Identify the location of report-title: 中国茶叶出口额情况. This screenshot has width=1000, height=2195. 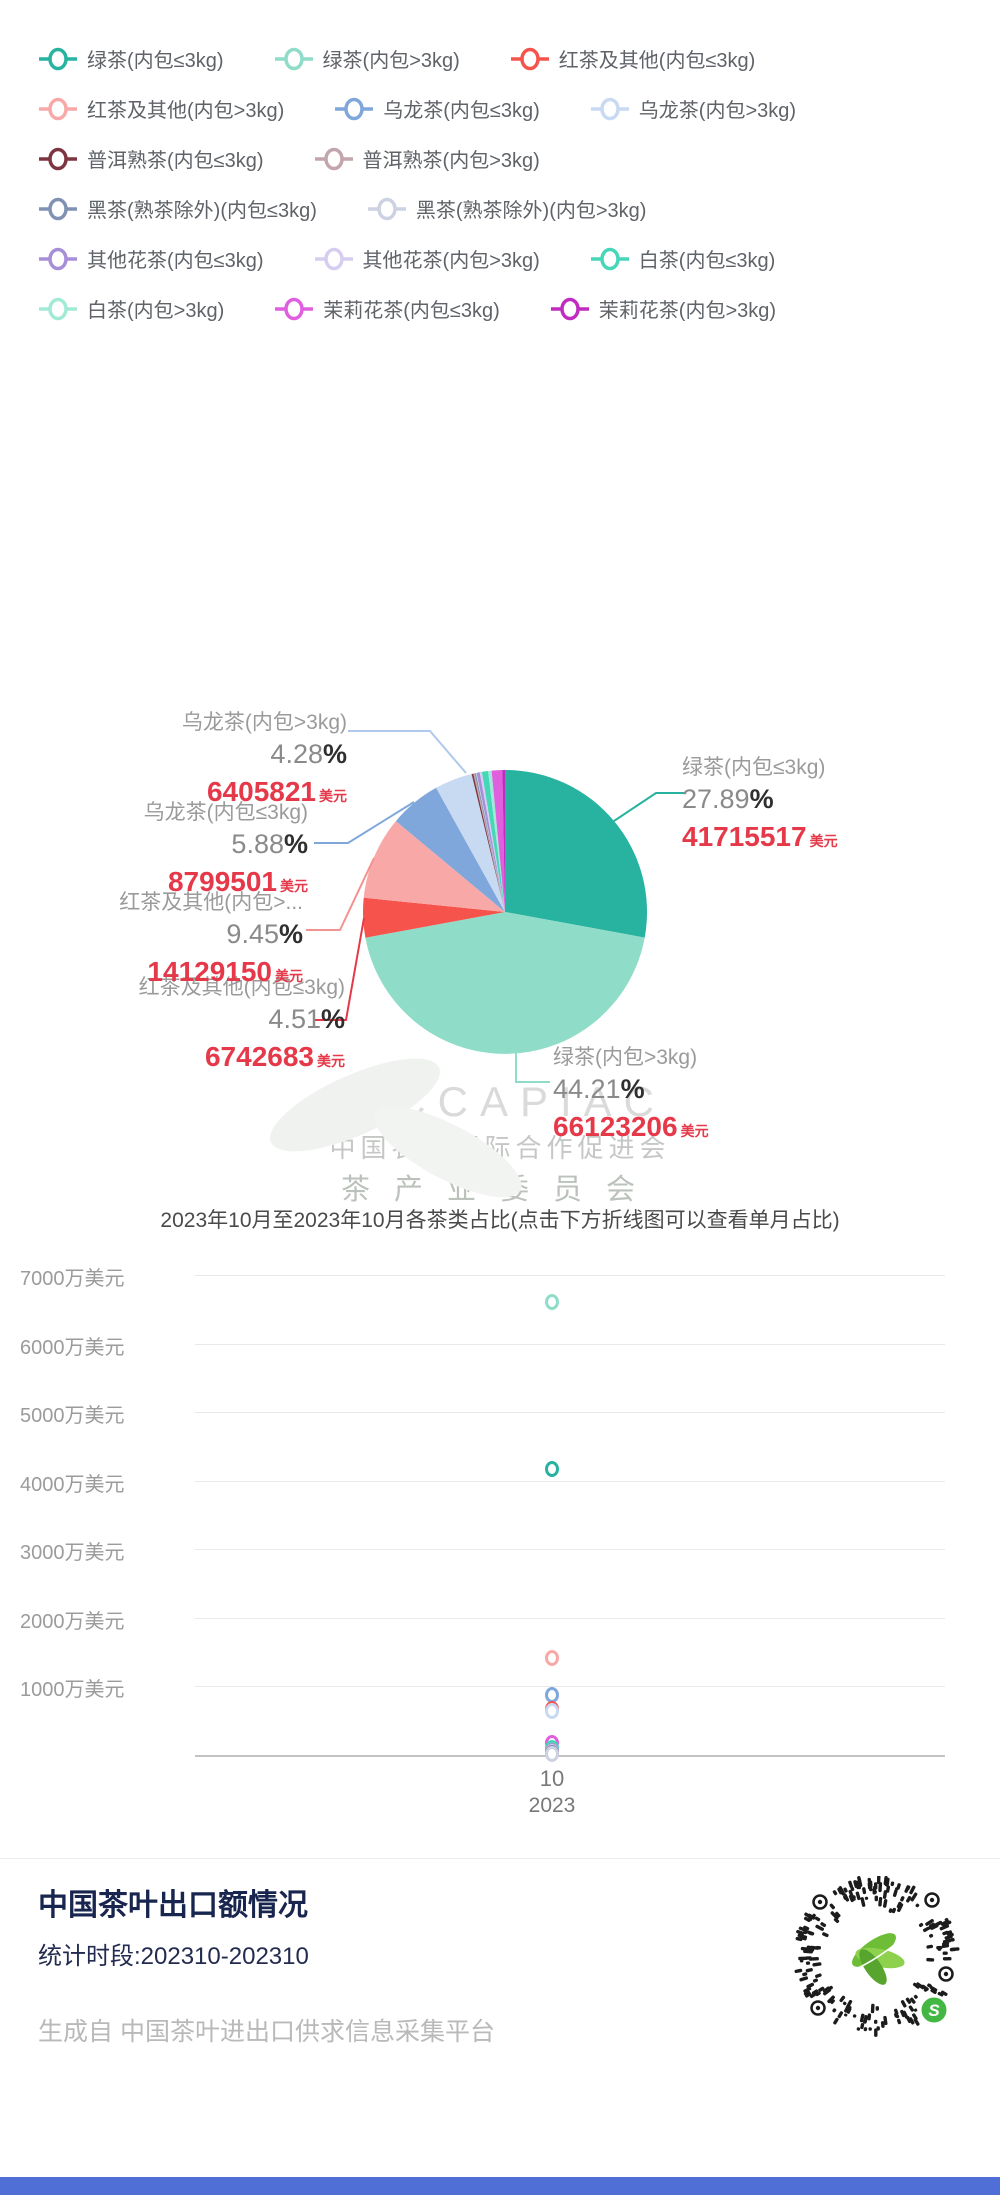
(173, 1905).